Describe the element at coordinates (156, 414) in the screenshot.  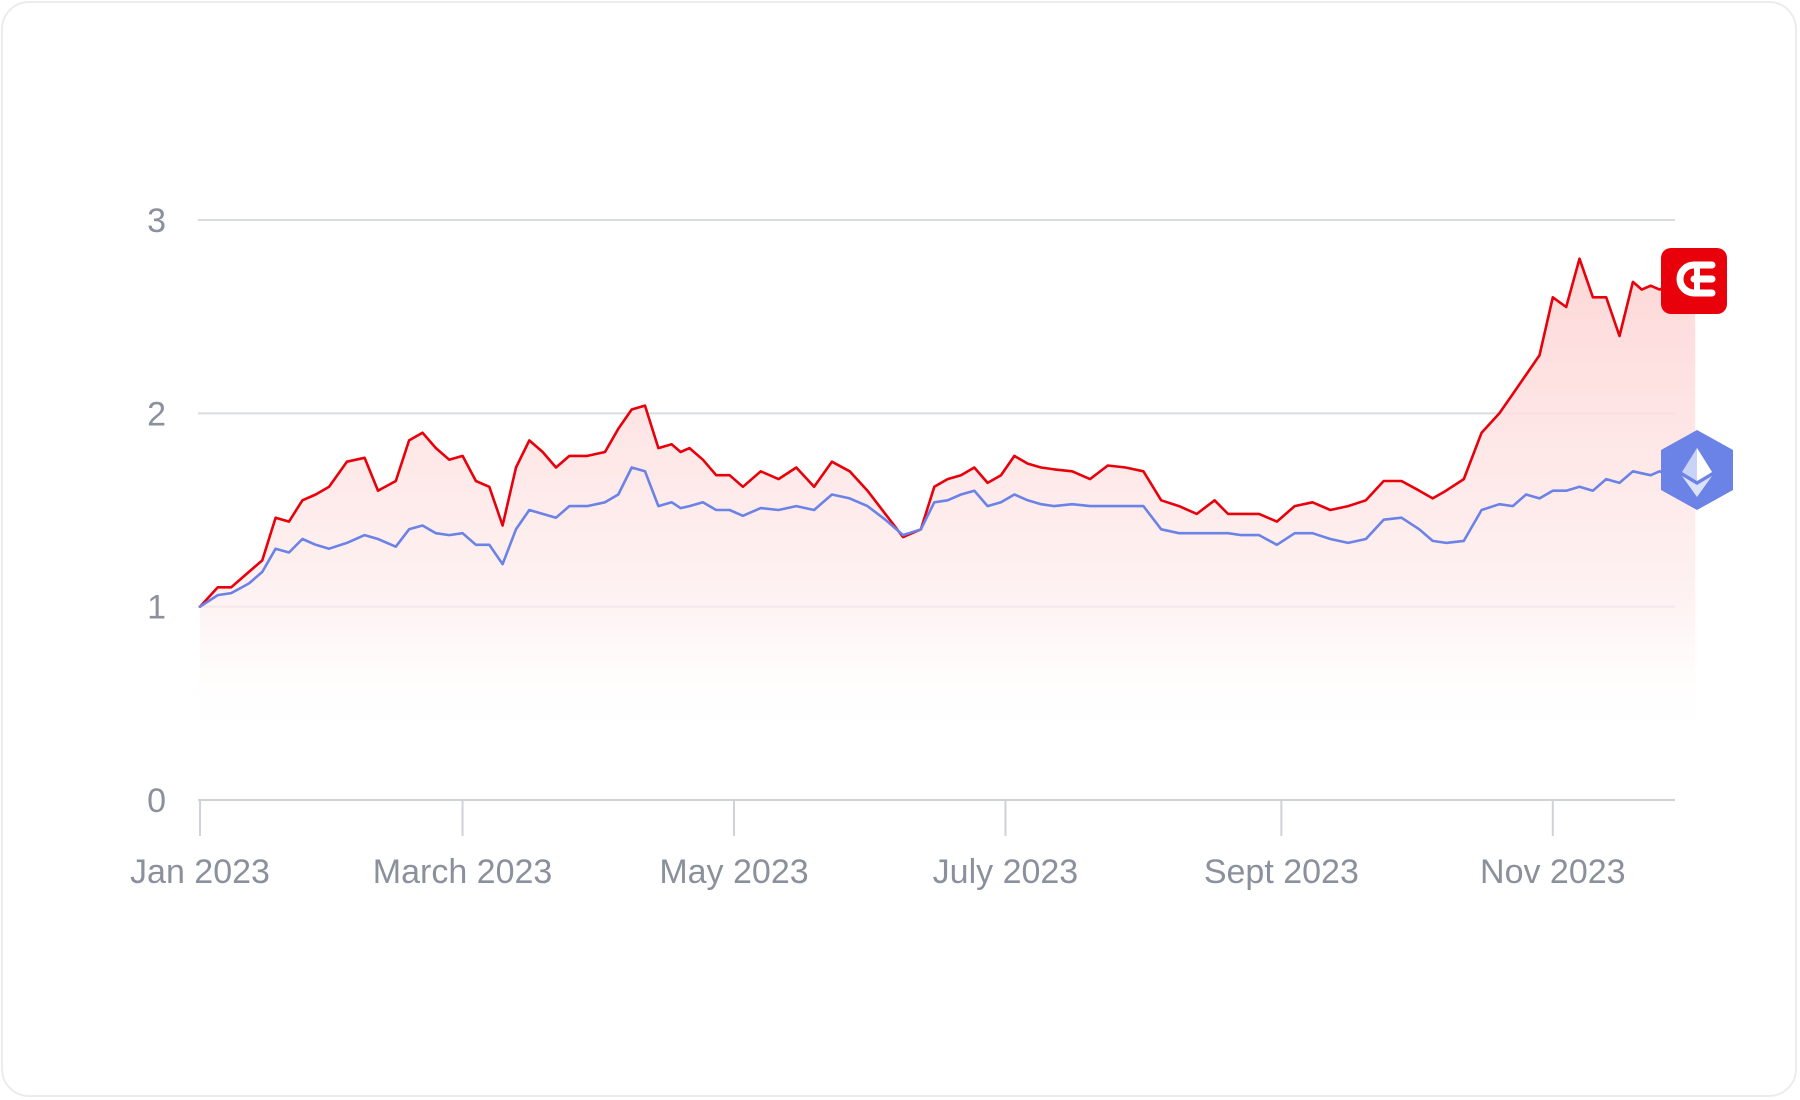
I see `y-tick-label: 2` at that location.